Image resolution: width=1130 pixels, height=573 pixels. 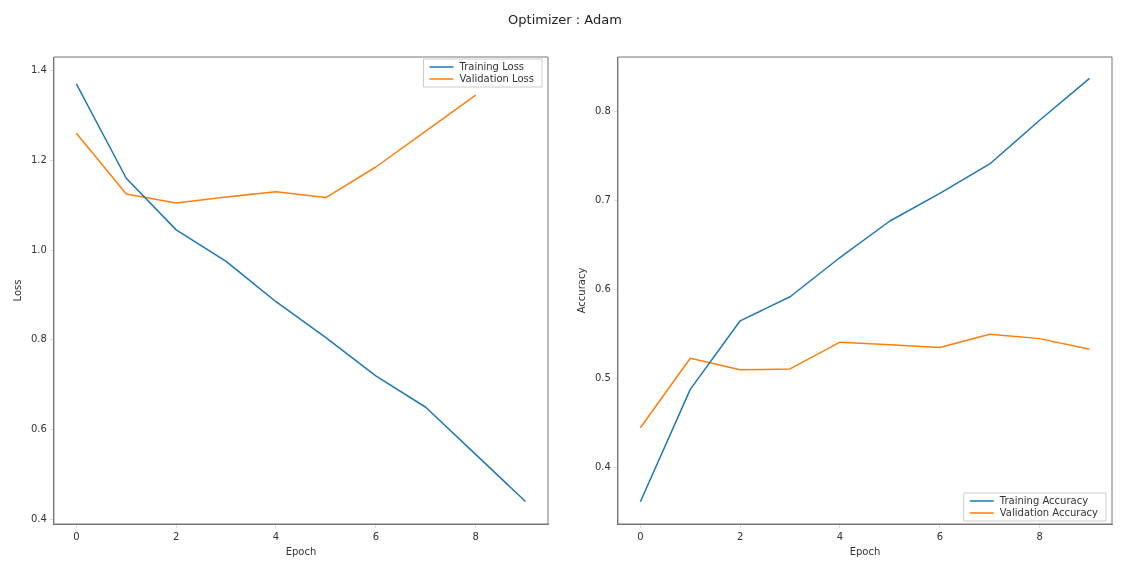 I want to click on y-tick-label: 1.2, so click(x=39, y=159).